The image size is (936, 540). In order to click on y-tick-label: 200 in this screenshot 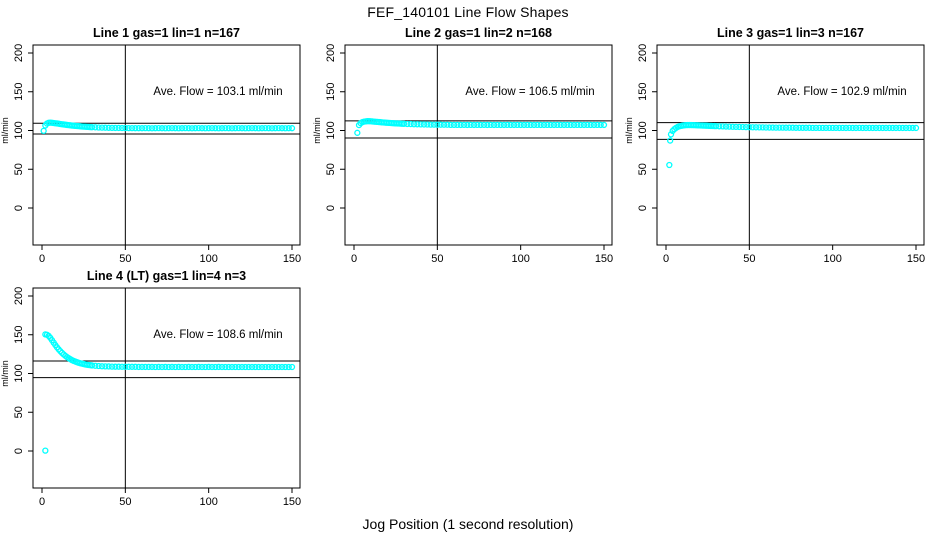, I will do `click(643, 53)`.